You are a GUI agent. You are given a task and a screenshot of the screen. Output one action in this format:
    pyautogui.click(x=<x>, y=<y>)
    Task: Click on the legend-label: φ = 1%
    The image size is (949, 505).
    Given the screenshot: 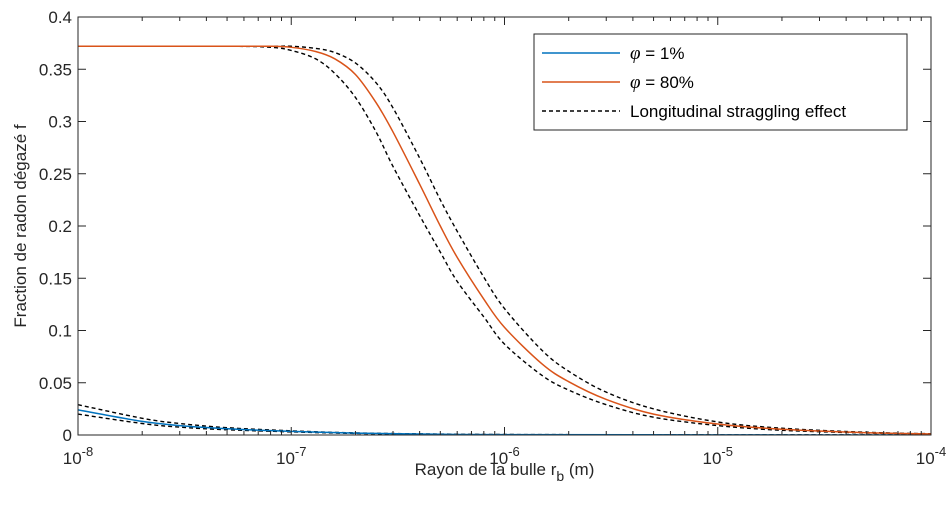 What is the action you would take?
    pyautogui.click(x=657, y=53)
    